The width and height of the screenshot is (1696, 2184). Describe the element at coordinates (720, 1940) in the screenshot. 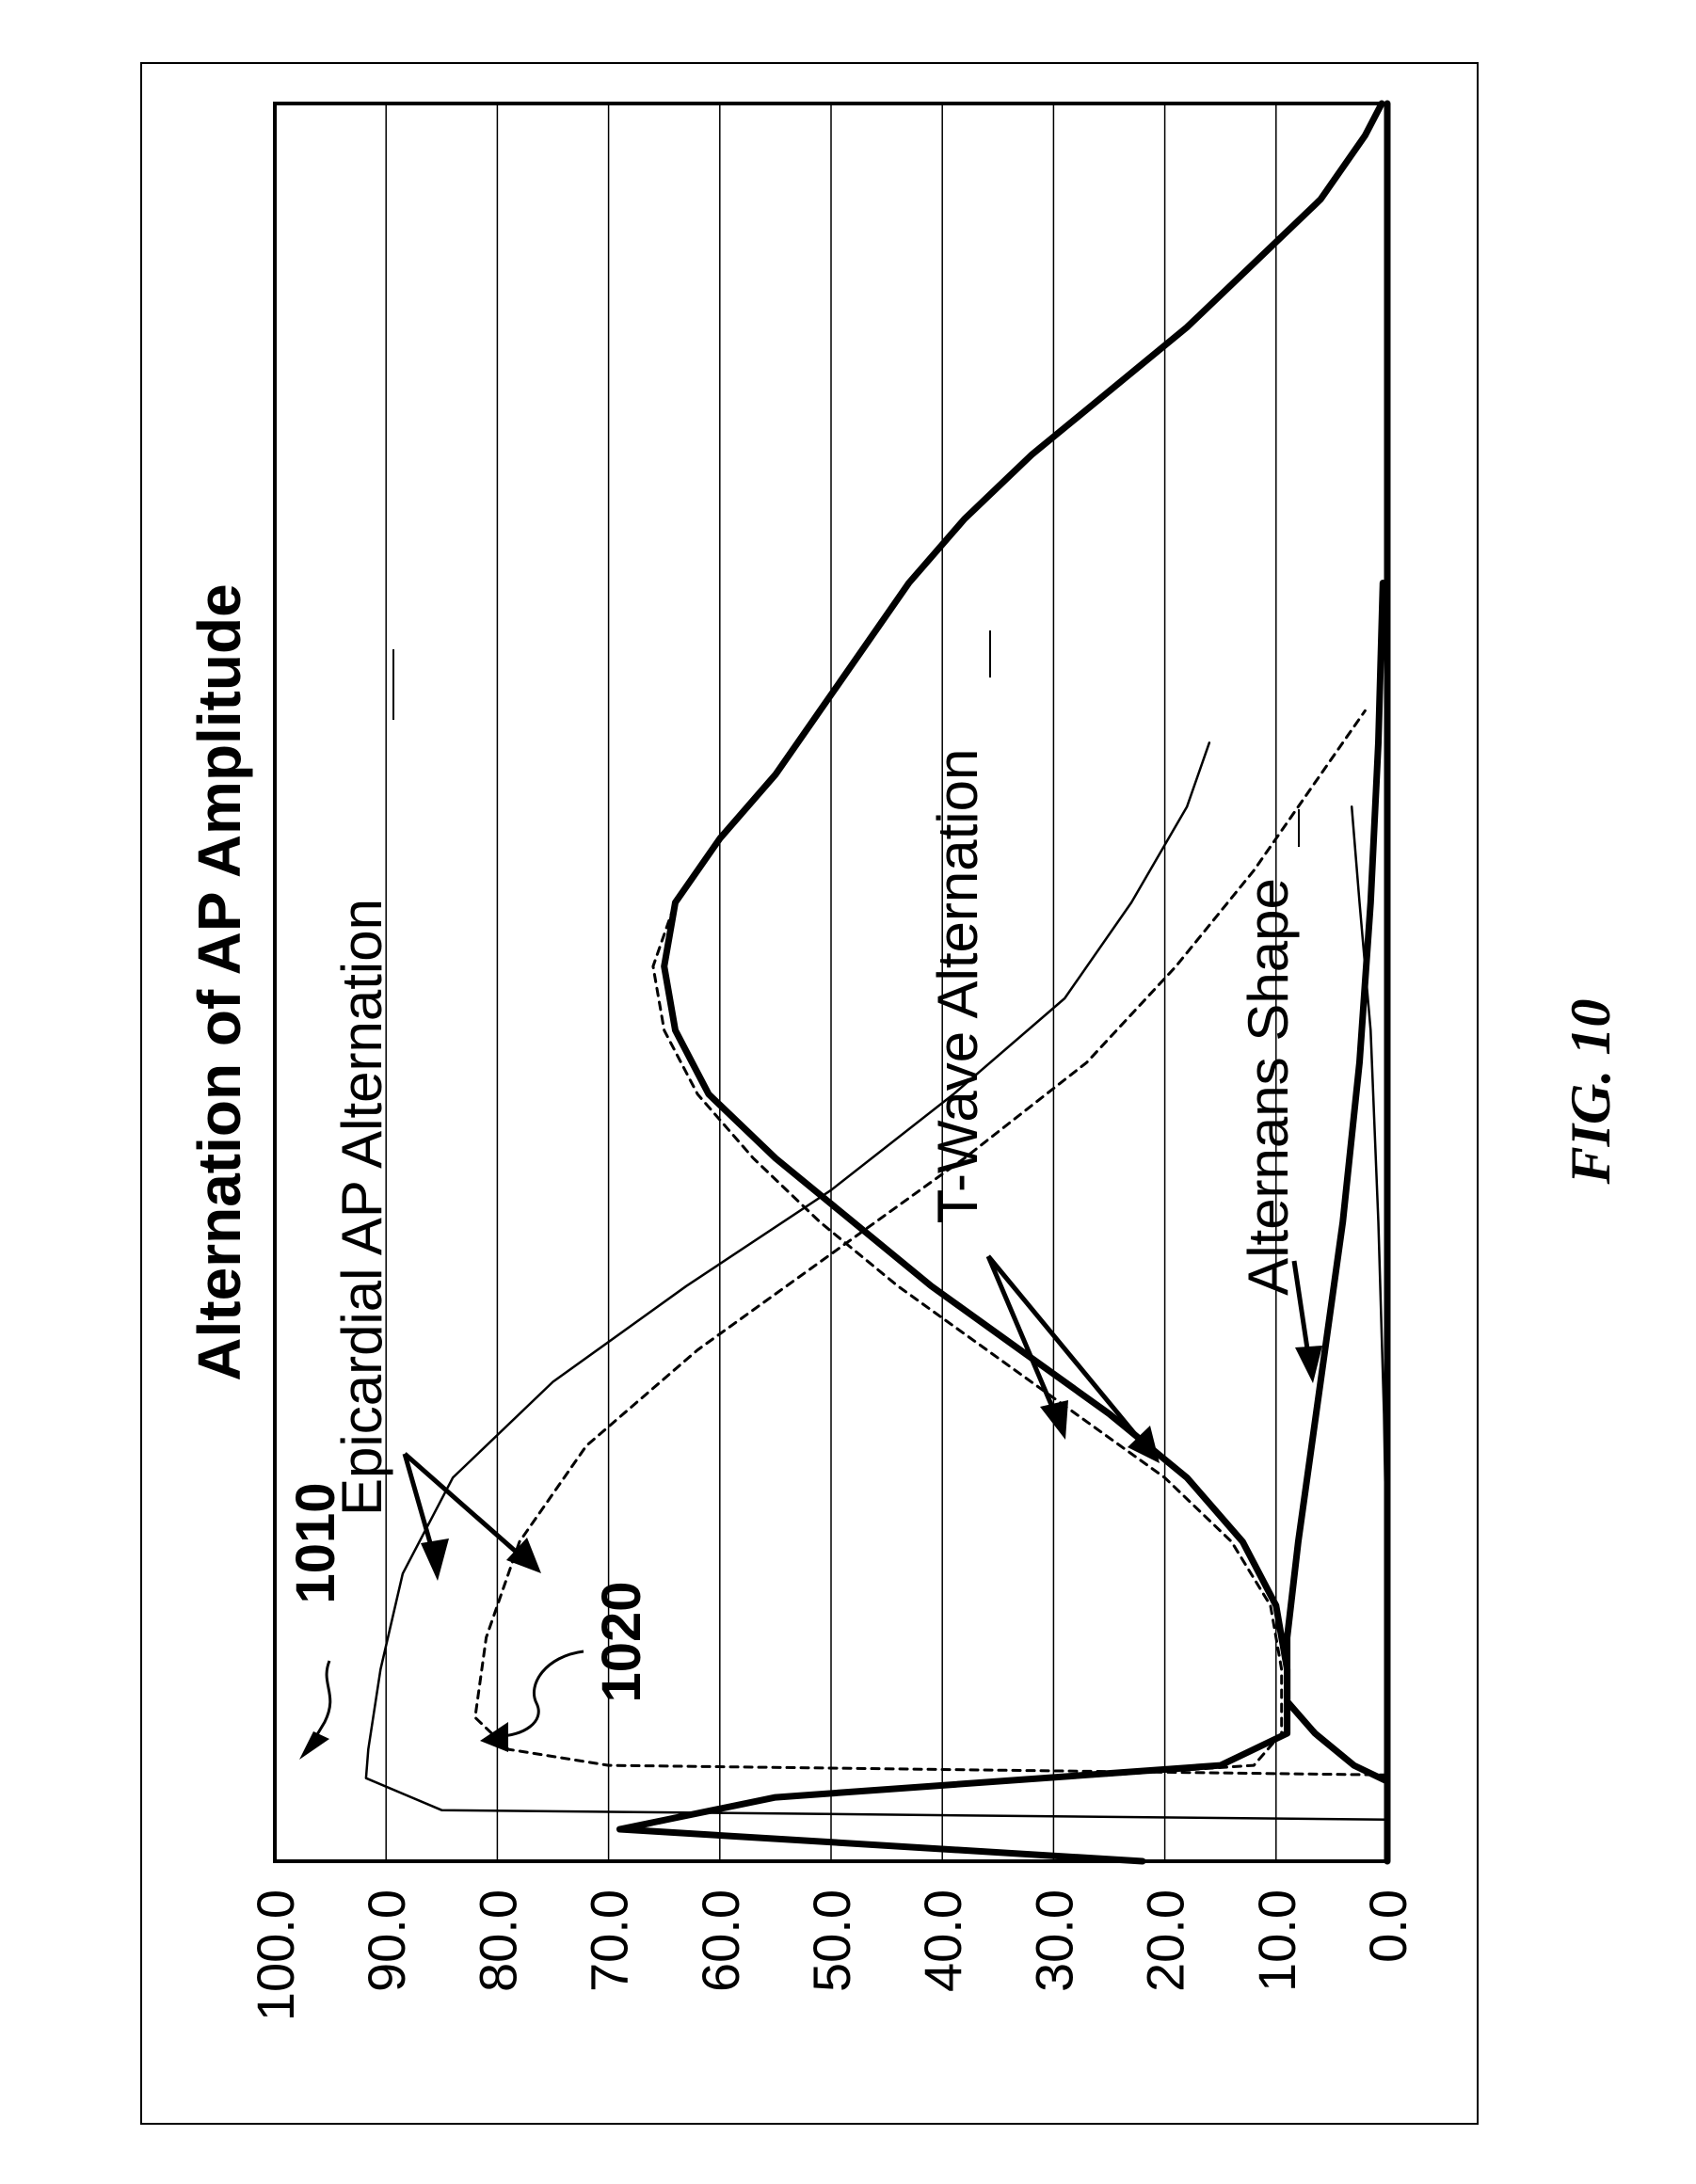

I see `y-tick-label: 60.0` at that location.